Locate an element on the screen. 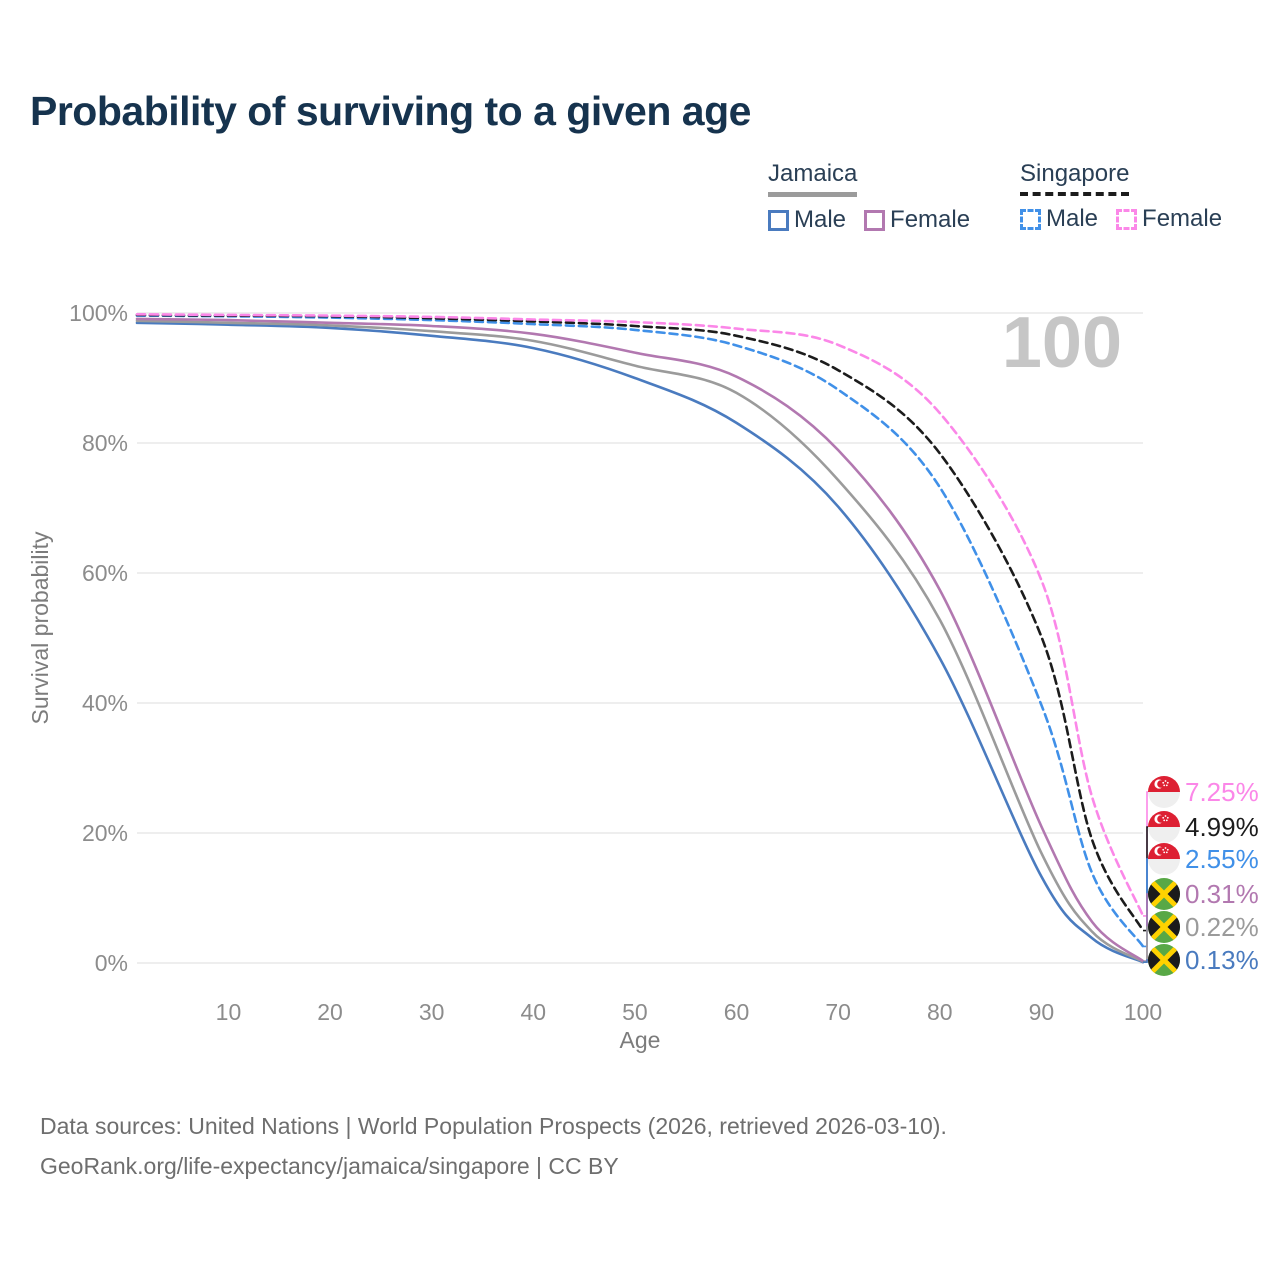  end-value: 0.13% is located at coordinates (1222, 959).